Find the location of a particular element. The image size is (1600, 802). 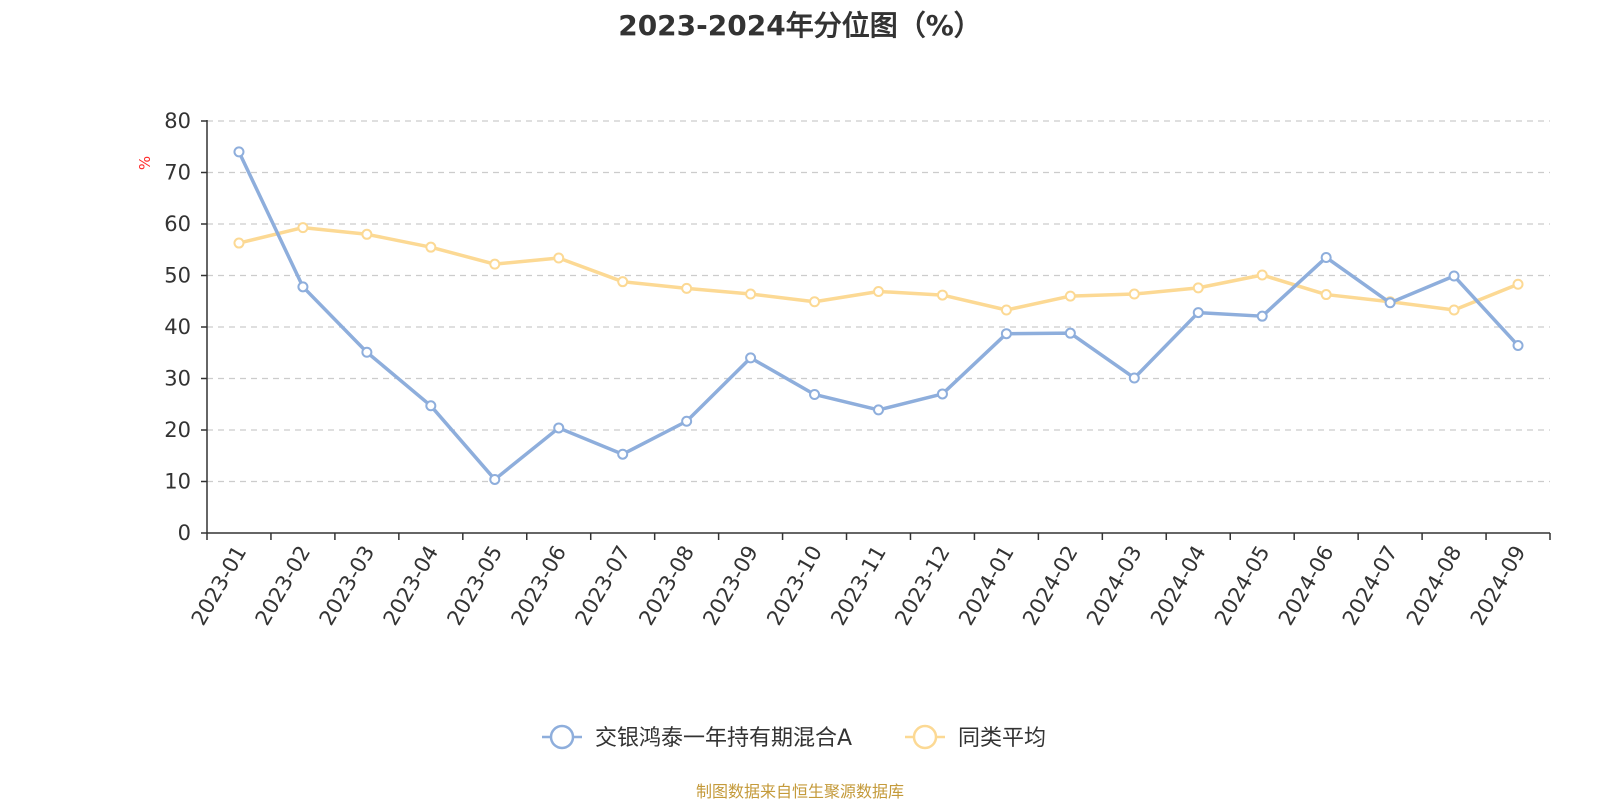

data-source-note: 制图数据来自恒生聚源数据库 is located at coordinates (799, 791).